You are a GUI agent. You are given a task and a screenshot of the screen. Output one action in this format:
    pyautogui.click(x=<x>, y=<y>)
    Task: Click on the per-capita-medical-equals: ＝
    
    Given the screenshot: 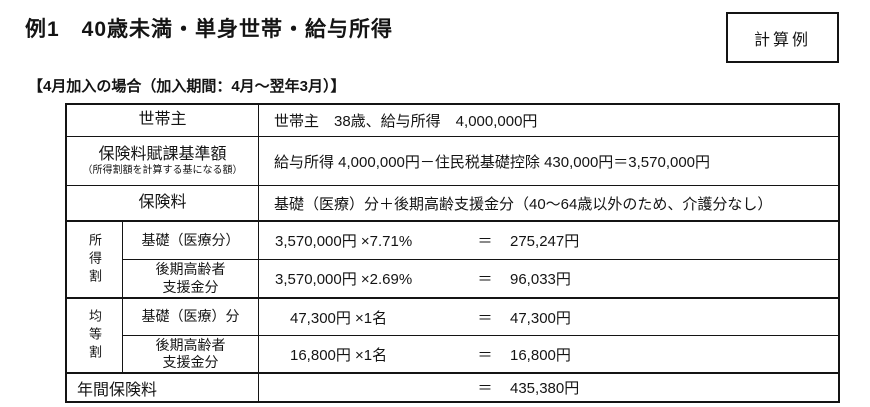 What is the action you would take?
    pyautogui.click(x=485, y=318)
    